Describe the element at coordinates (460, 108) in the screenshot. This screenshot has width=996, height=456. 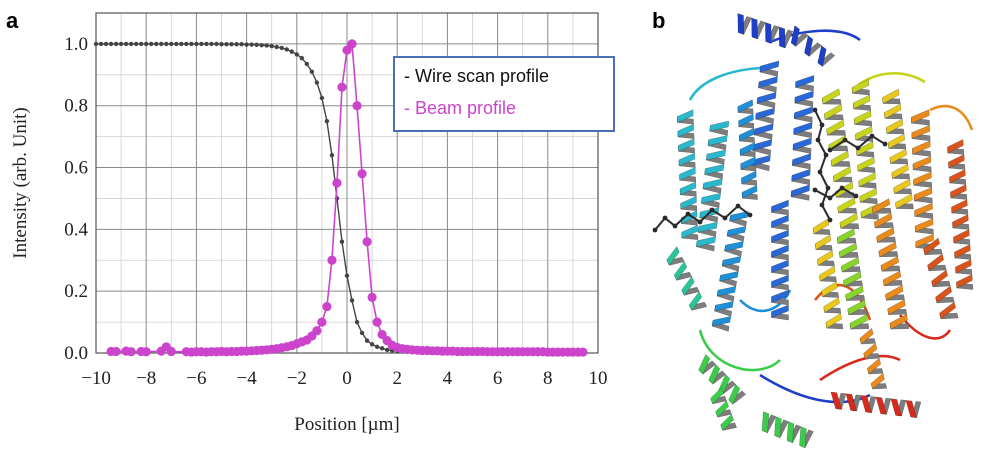
I see `legend-entry-beam-profile: - Beam profile` at that location.